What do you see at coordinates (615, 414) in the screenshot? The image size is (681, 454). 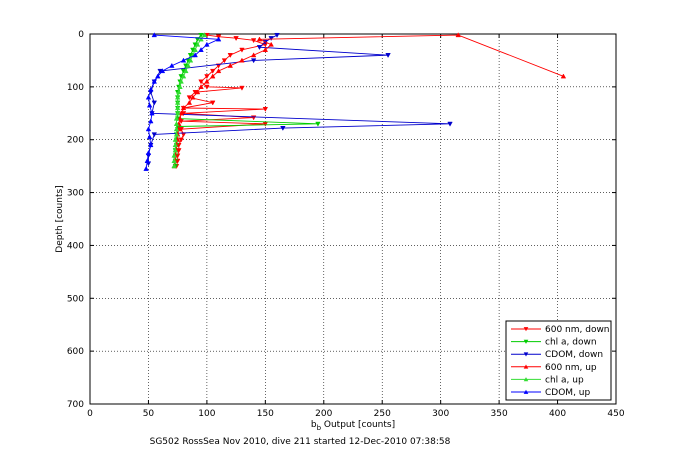 I see `x-tick-label: 450` at bounding box center [615, 414].